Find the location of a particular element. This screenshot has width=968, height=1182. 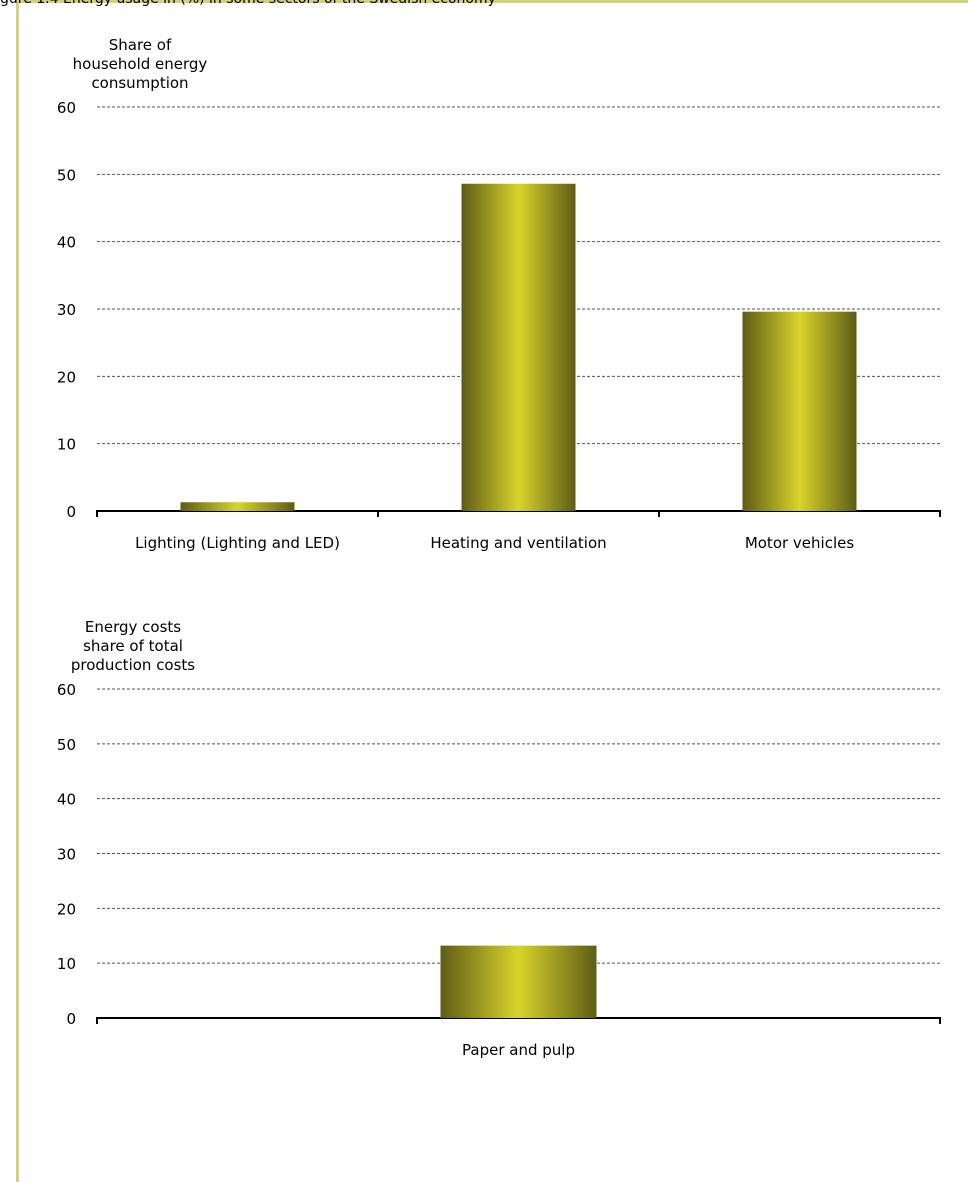

x-category-label-0: Paper and pulp is located at coordinates (518, 1050).